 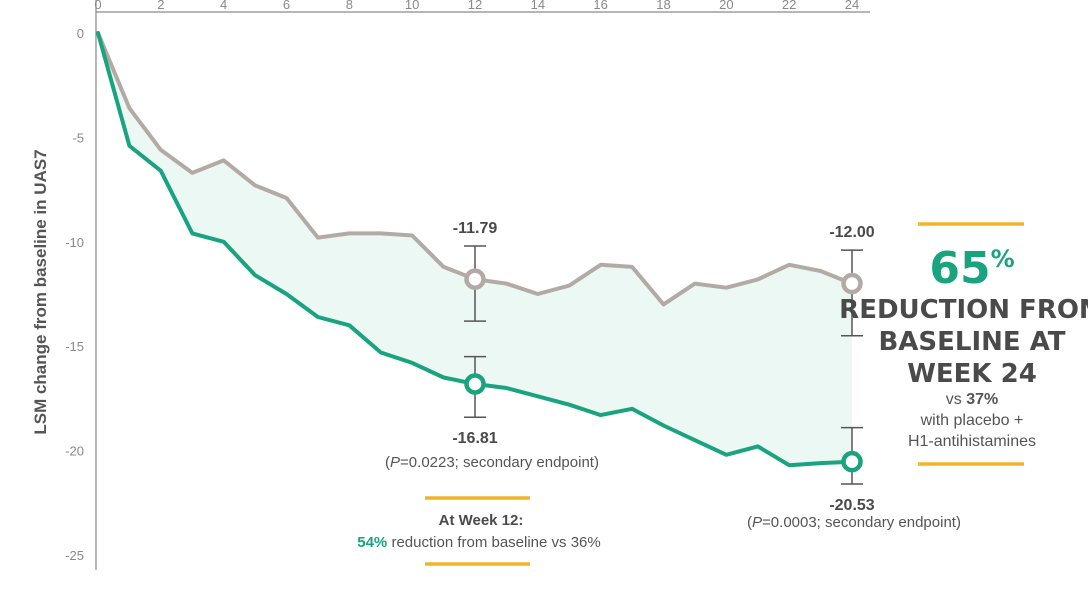 What do you see at coordinates (74, 242) in the screenshot?
I see `y-tick-label: -10` at bounding box center [74, 242].